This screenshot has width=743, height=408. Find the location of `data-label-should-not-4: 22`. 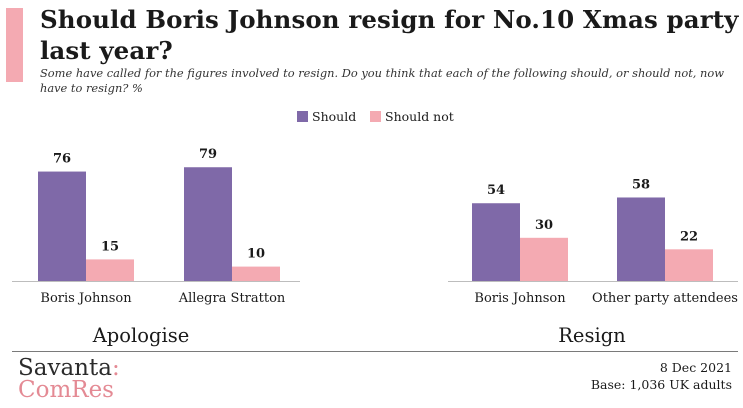

data-label-should-not-4: 22 is located at coordinates (689, 236).